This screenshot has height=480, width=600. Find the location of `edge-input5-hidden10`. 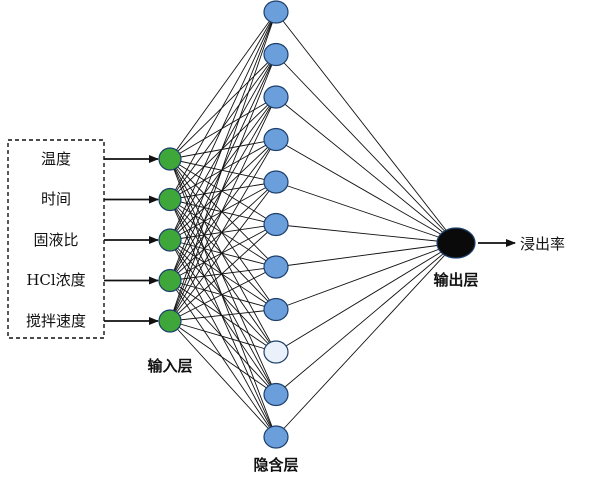

edge-input5-hidden10 is located at coordinates (223, 357).